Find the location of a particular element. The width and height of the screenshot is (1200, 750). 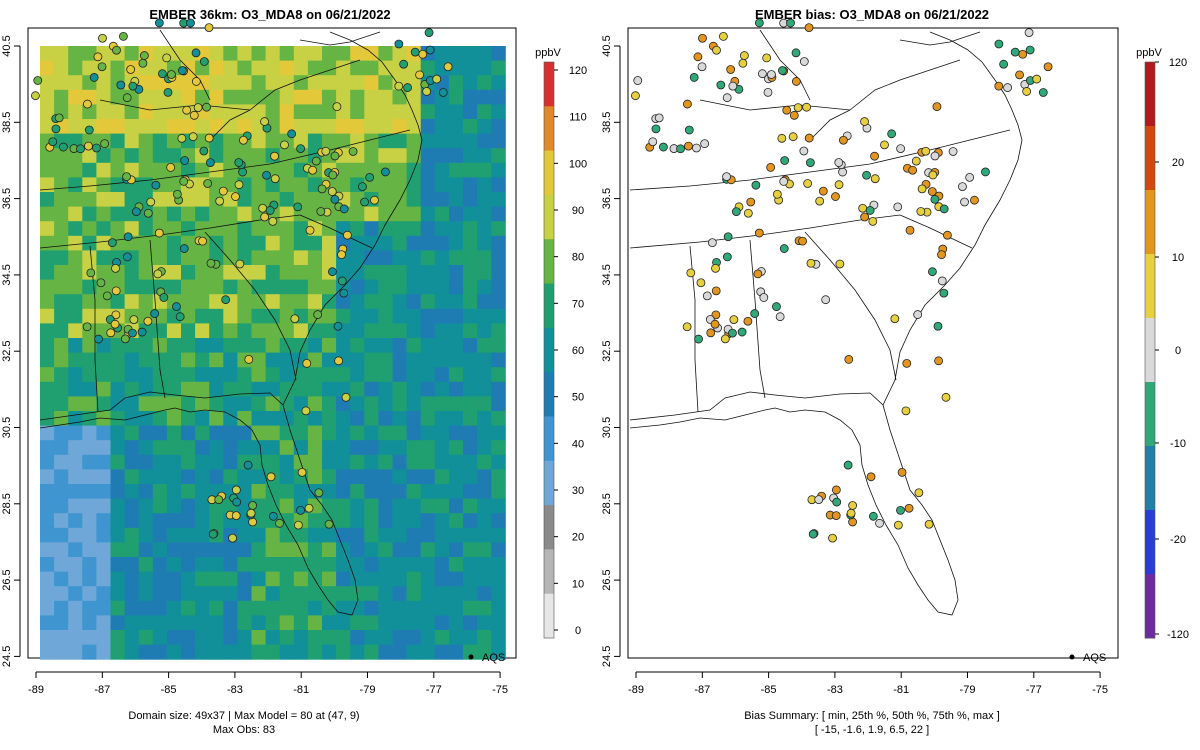

y-tick-label: 24.5 is located at coordinates (7, 656).